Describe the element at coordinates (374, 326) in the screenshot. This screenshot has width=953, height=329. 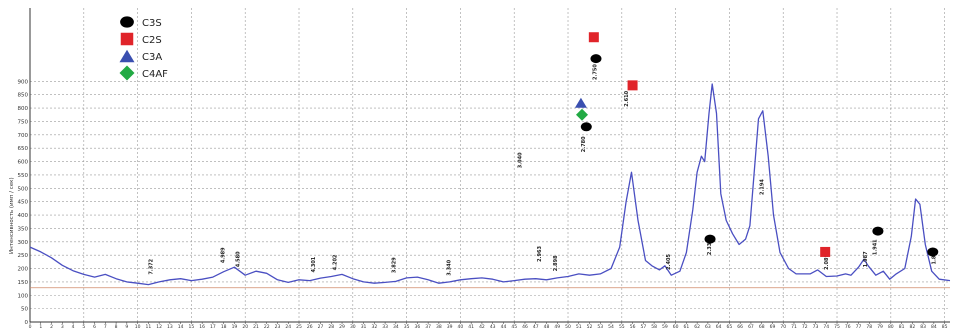
I see `x-tick-label: 32` at that location.